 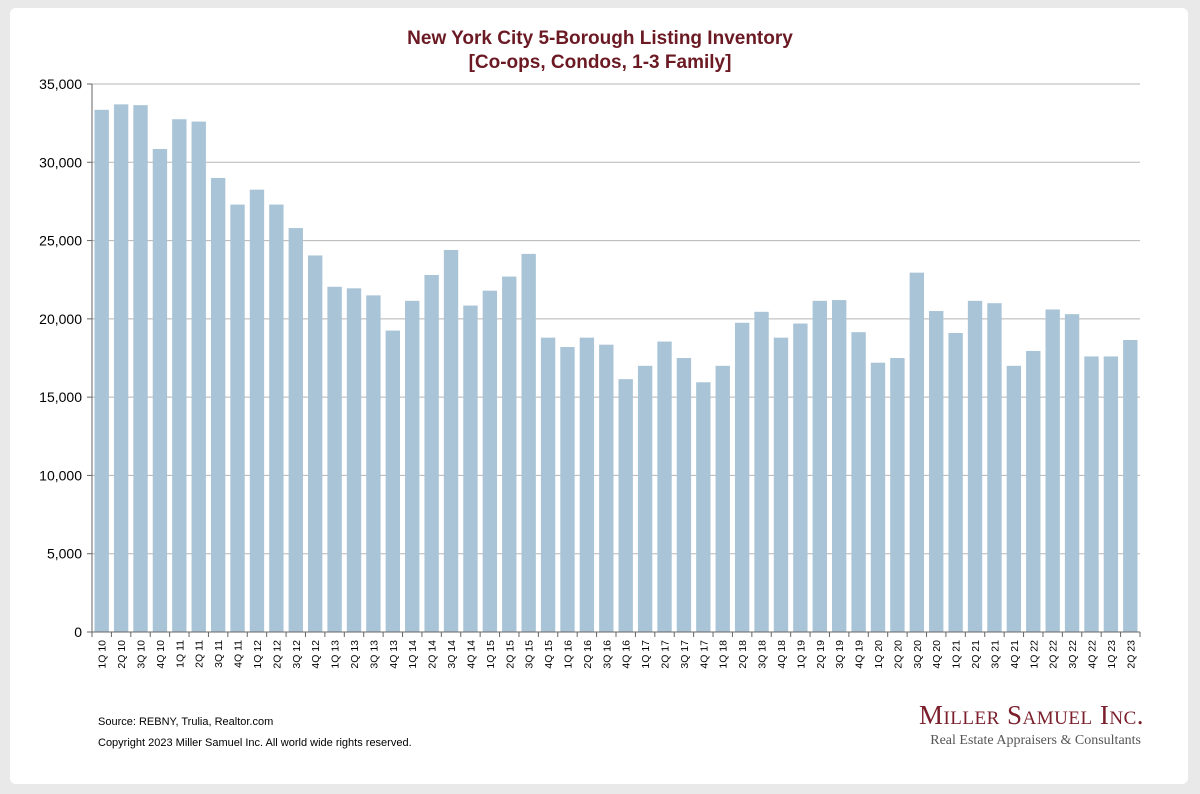 What do you see at coordinates (898, 654) in the screenshot?
I see `x-tick-label: 2Q 20` at bounding box center [898, 654].